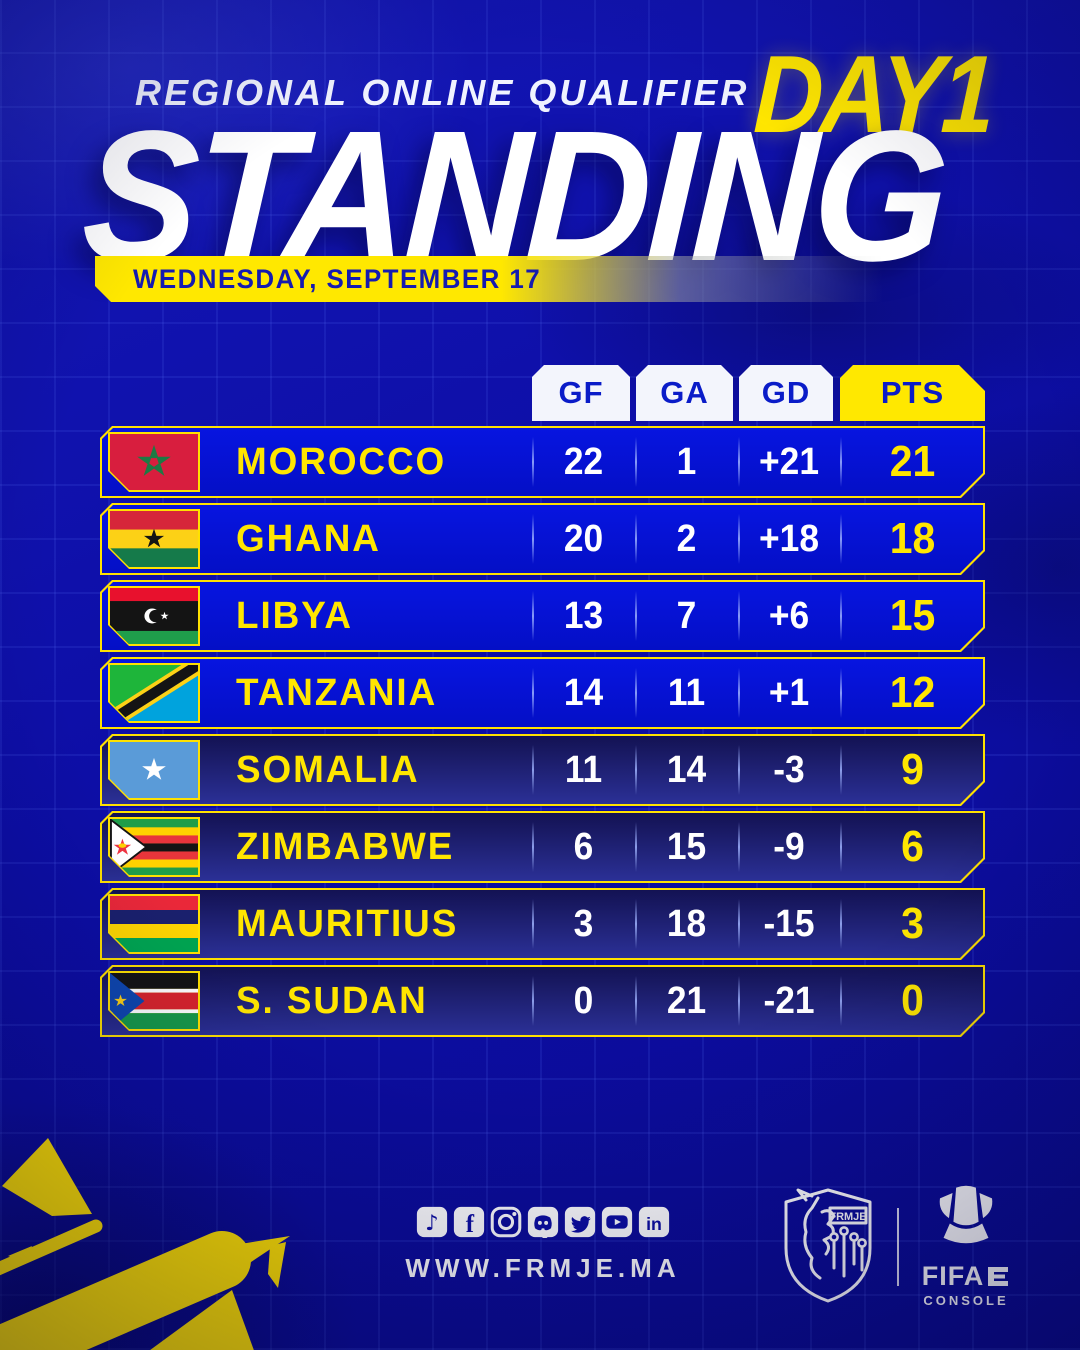 This screenshot has width=1080, height=1350. I want to click on stat-pts: 12, so click(912, 693).